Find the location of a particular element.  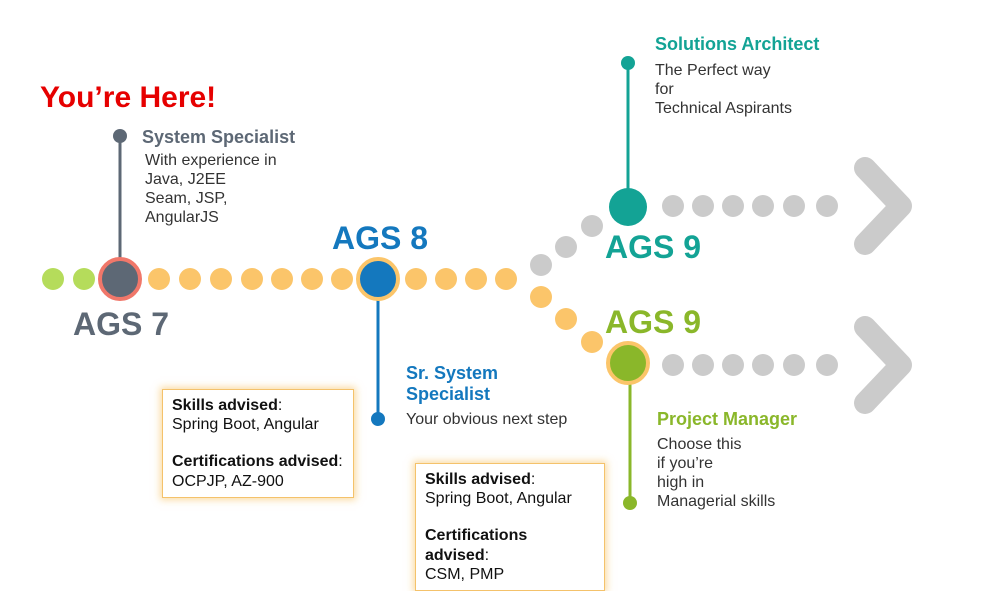

certs-value: OCPJP, AZ-900 is located at coordinates (228, 481).